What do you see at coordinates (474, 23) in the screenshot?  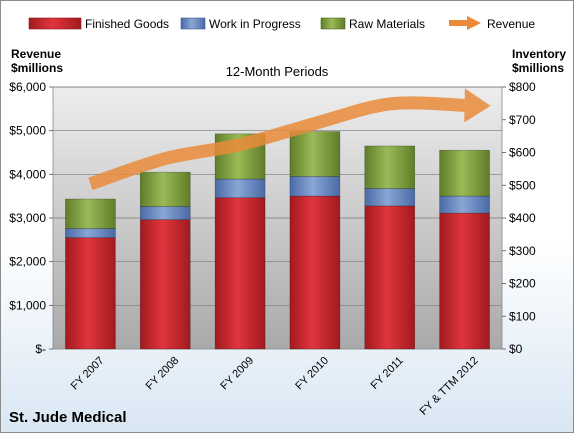 I see `legend-arrowhead-revenue` at bounding box center [474, 23].